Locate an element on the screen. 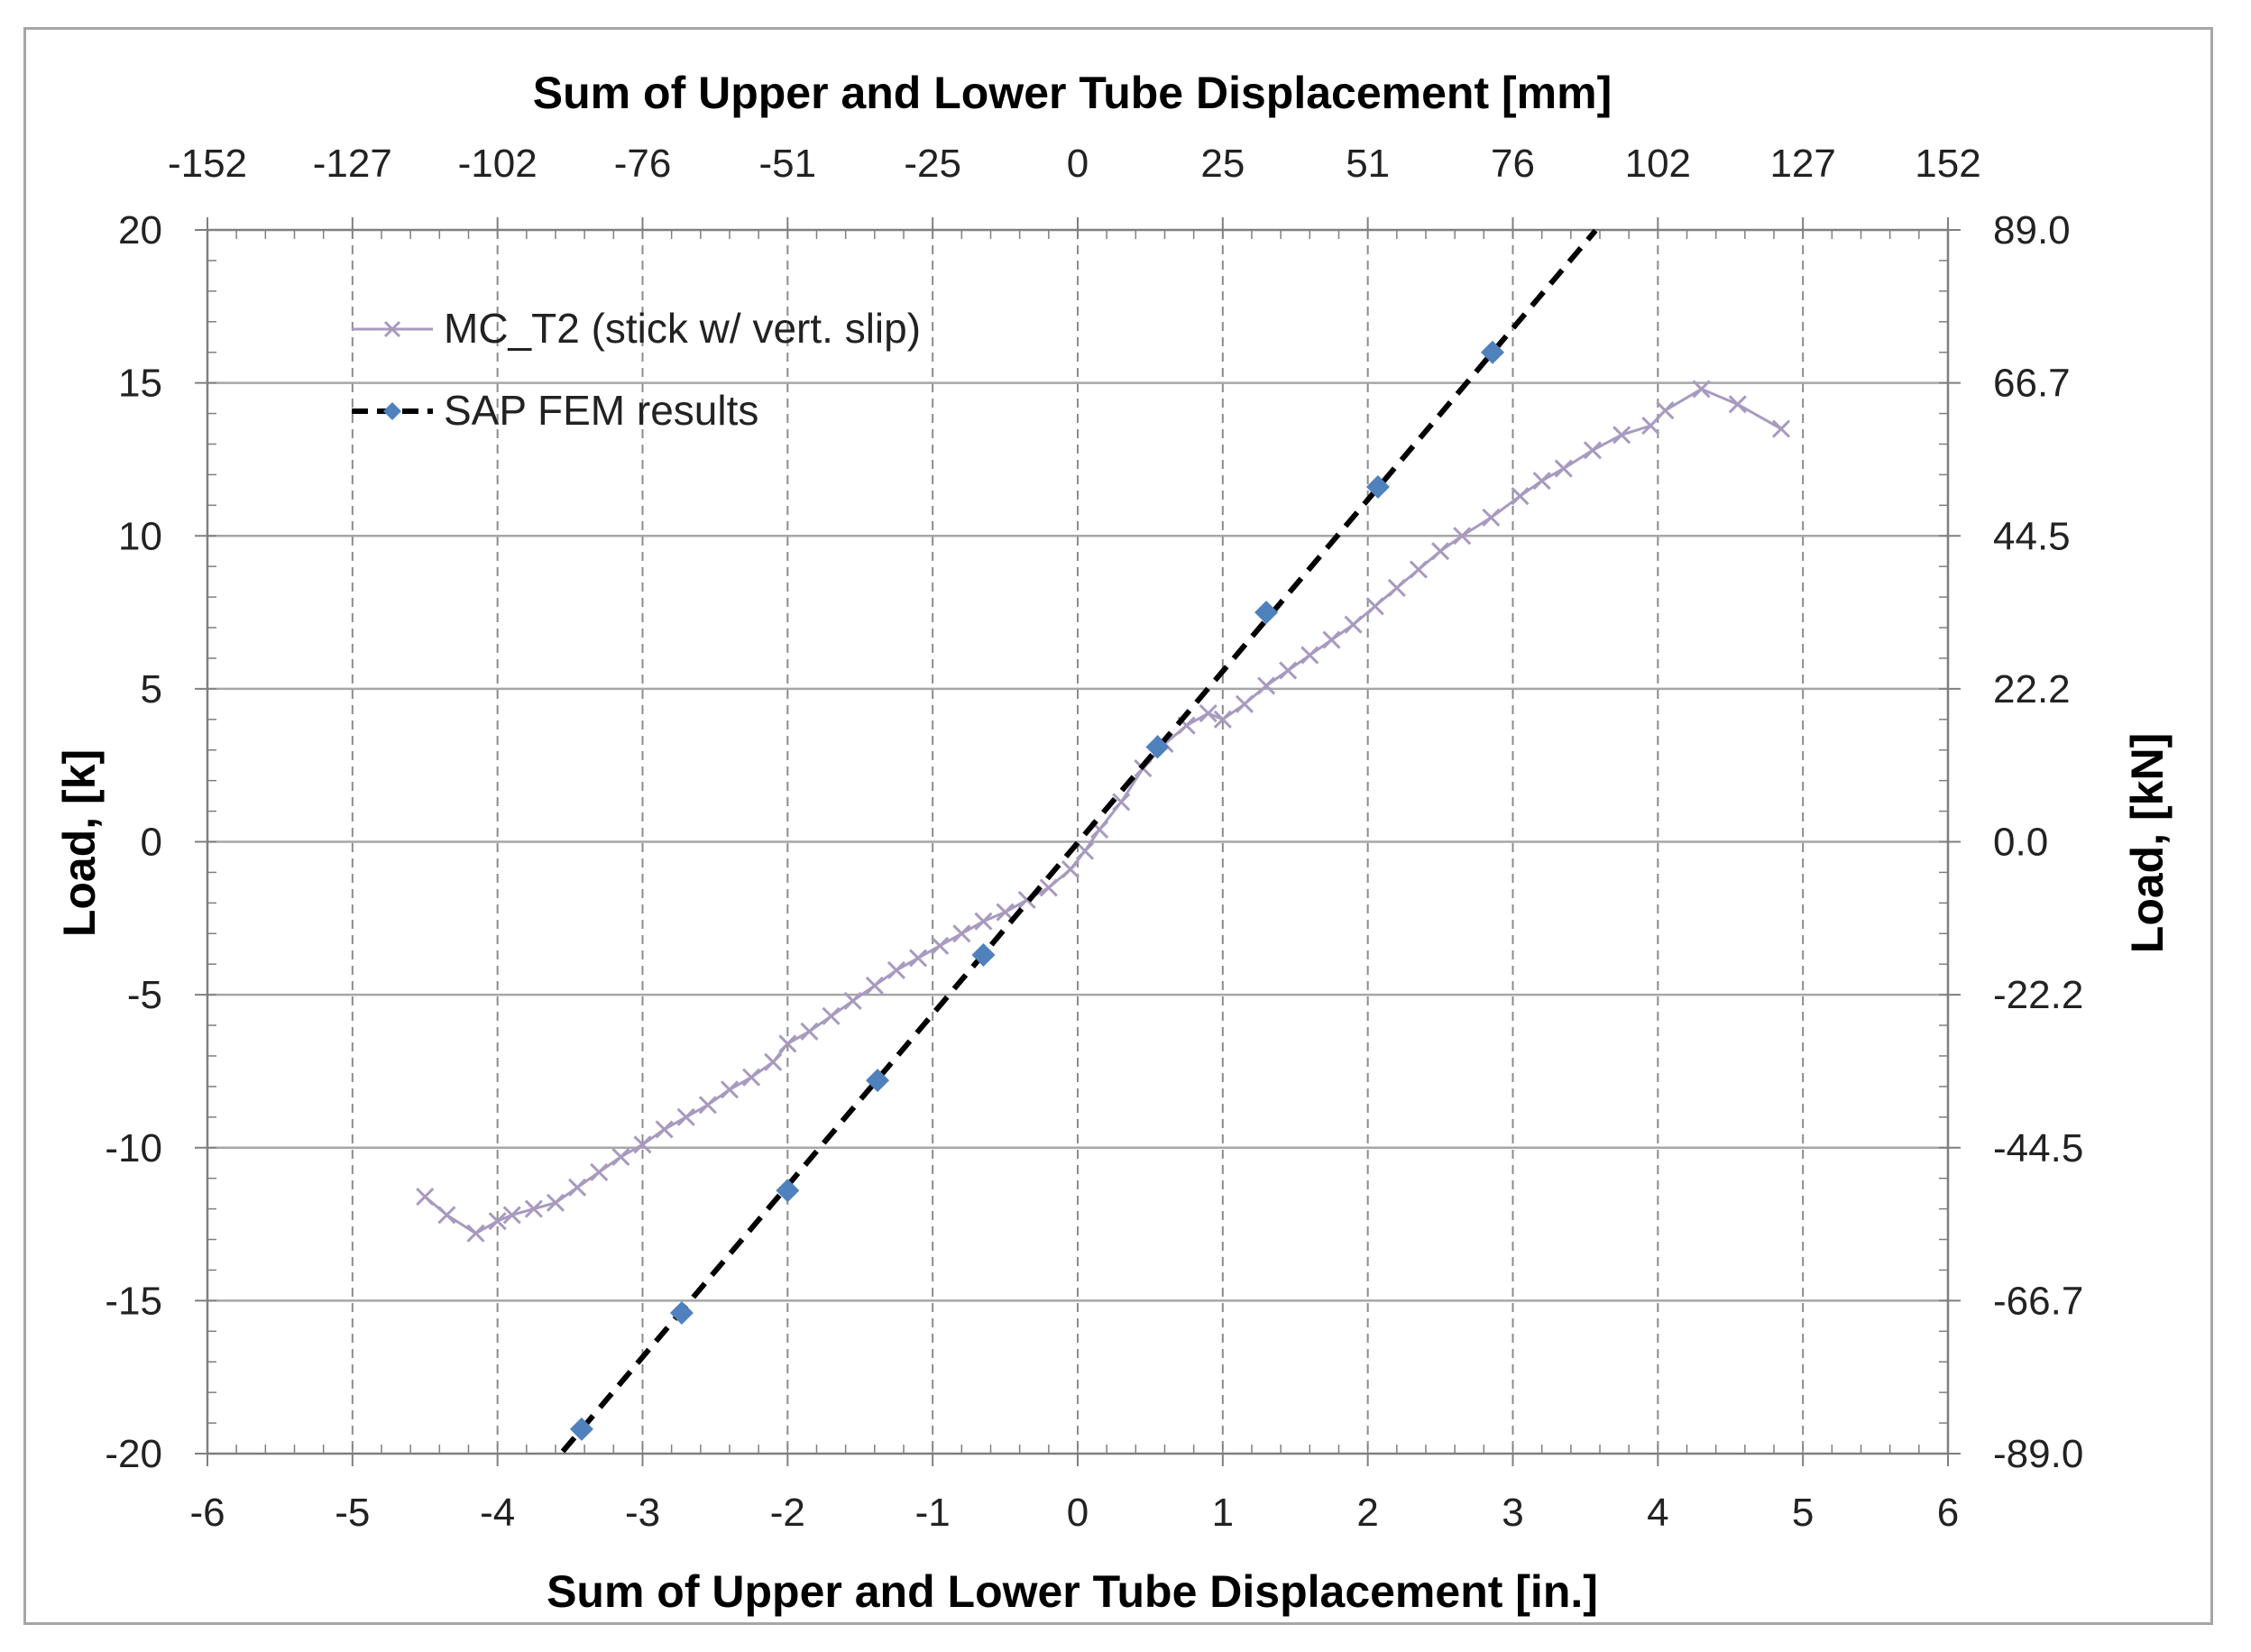 This screenshot has width=2251, height=1652. x-bottom-tick-label: 0 is located at coordinates (1078, 1513).